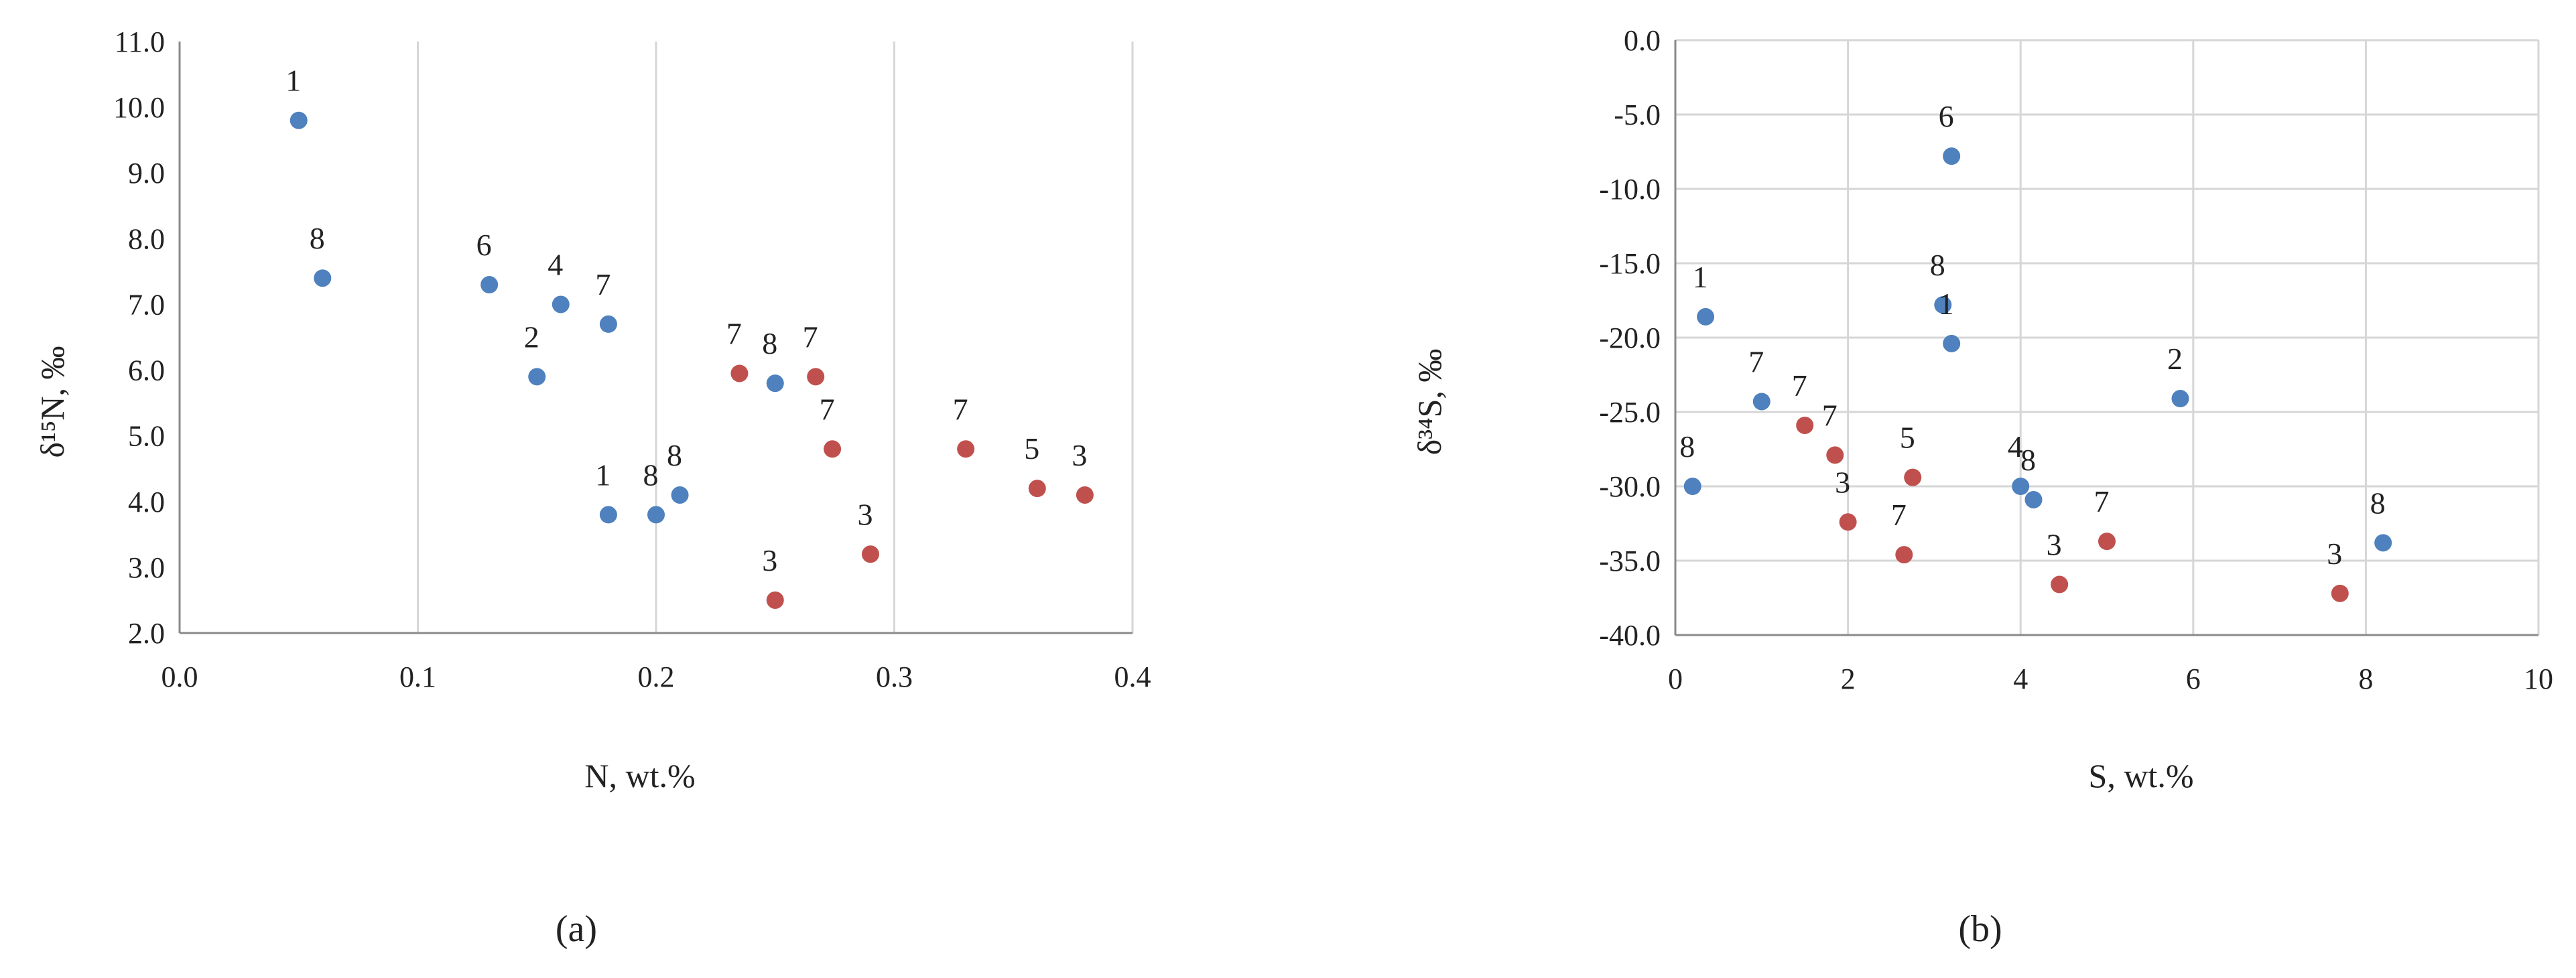 The width and height of the screenshot is (2576, 978). I want to click on x-tick-label: 4, so click(2020, 678).